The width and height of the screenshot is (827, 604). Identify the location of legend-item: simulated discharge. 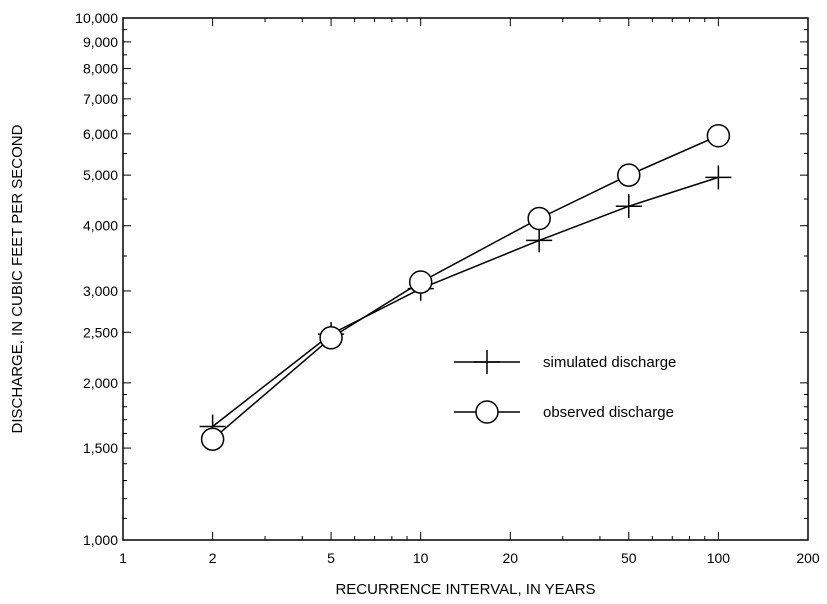
(565, 362).